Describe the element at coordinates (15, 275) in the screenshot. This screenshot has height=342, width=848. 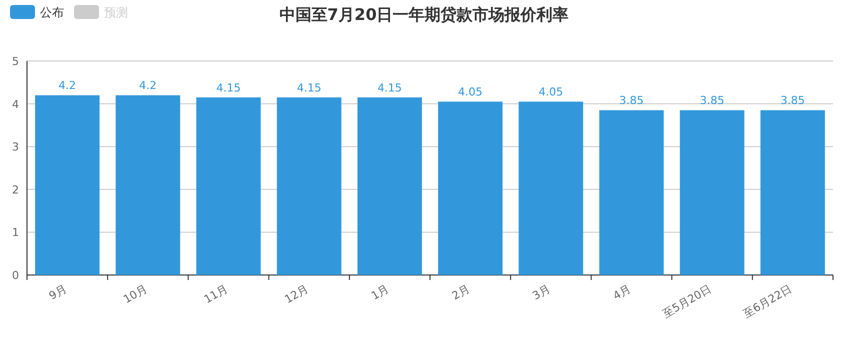
I see `y-tick-label: 0` at that location.